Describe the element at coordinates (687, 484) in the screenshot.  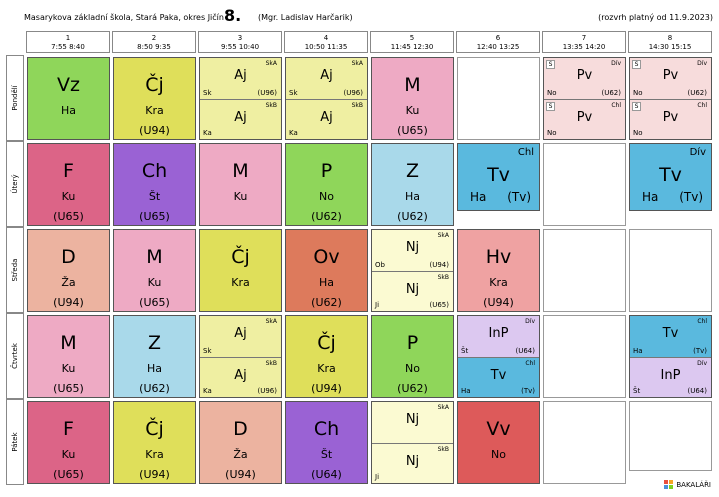
I see `footer: BAKALÁŘI` at that location.